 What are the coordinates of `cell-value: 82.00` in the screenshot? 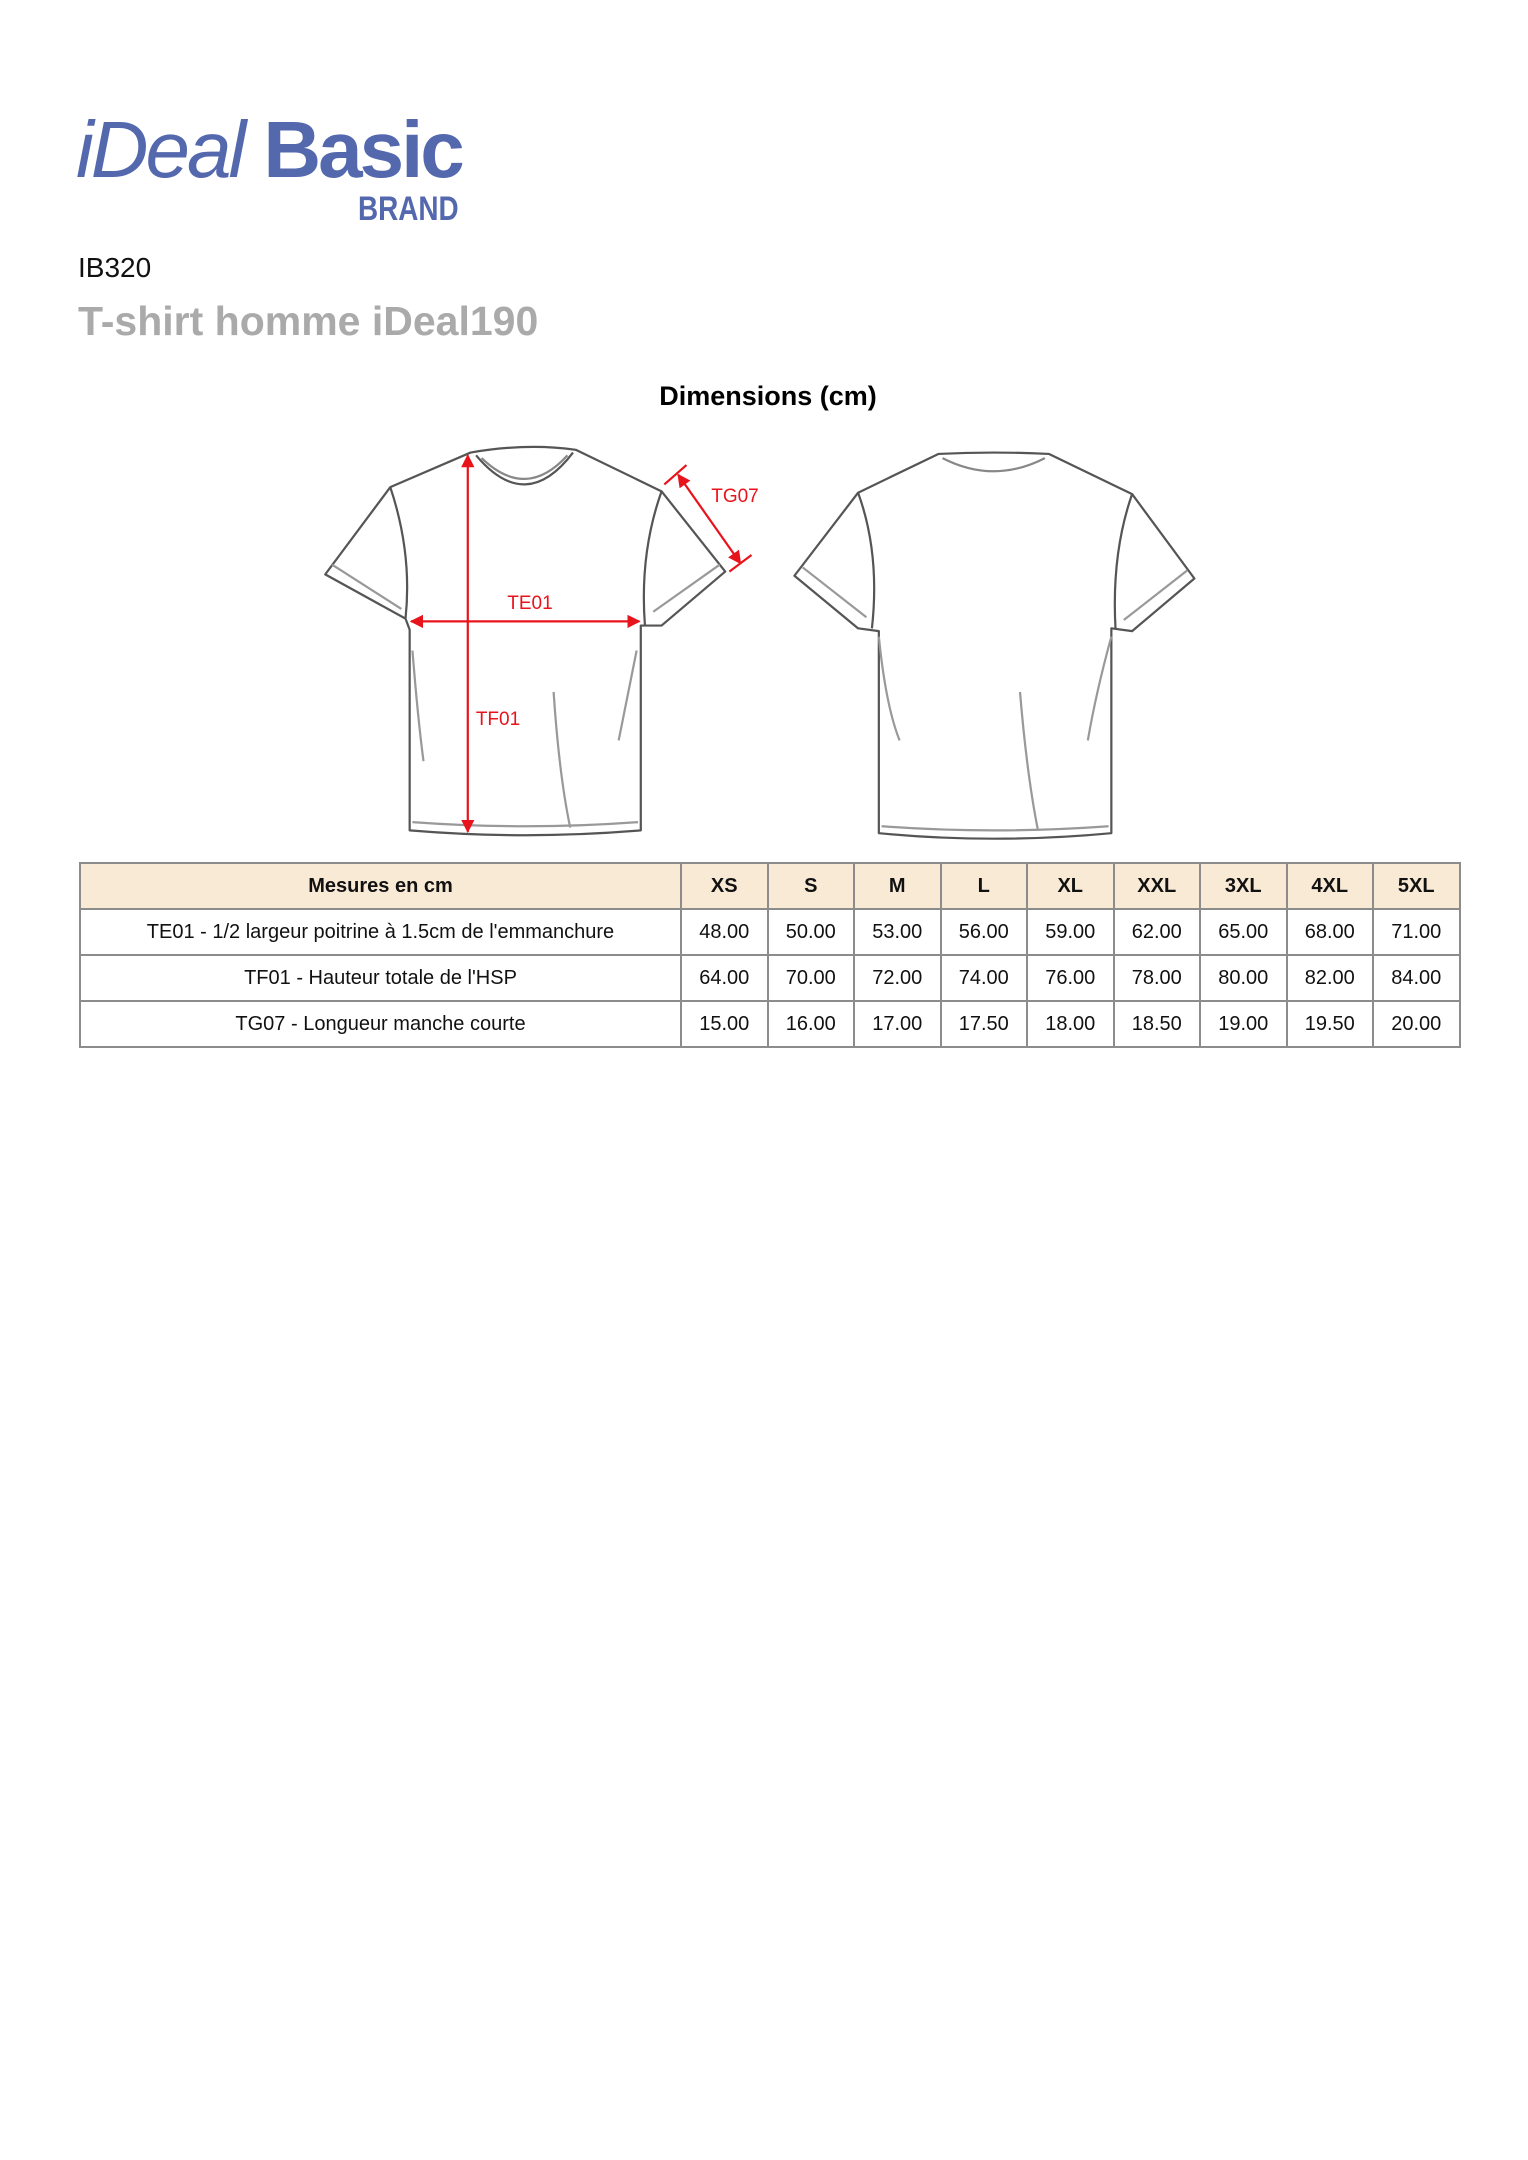 It's located at (1329, 978).